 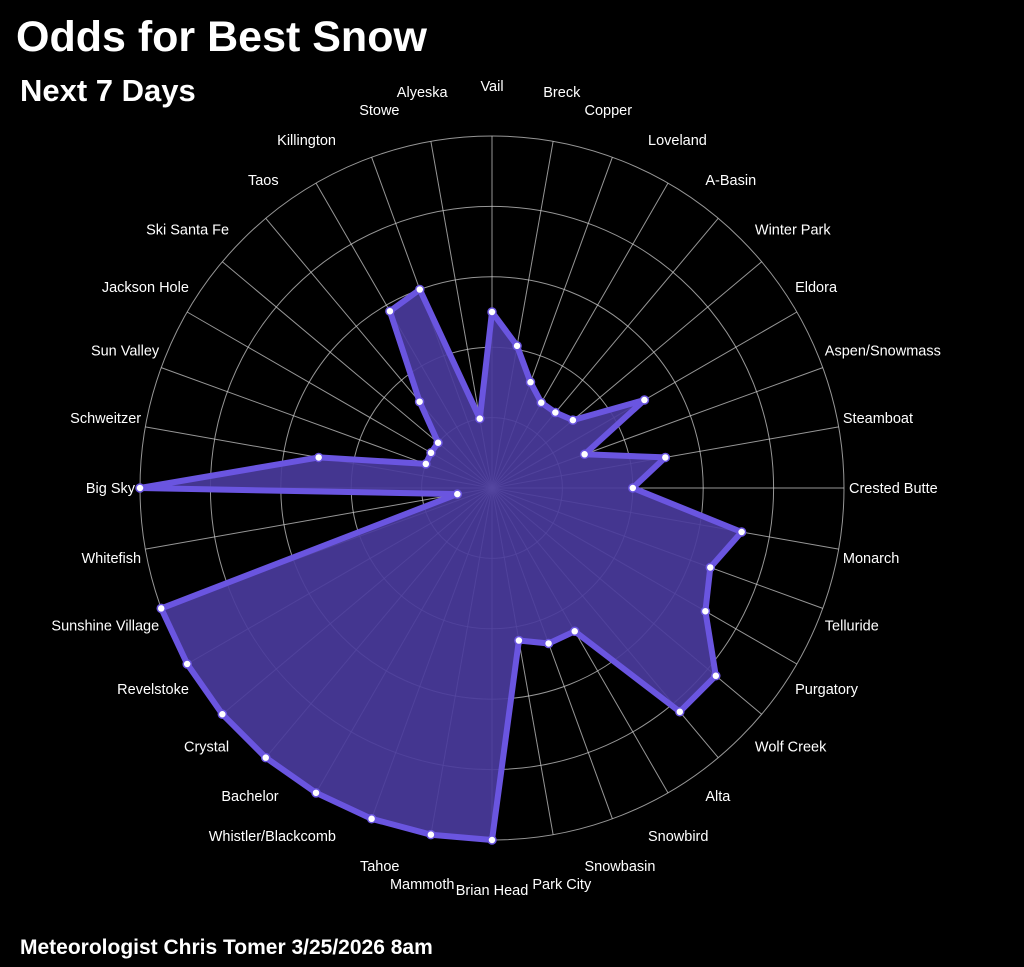 What do you see at coordinates (306, 141) in the screenshot?
I see `axis-label: Killington` at bounding box center [306, 141].